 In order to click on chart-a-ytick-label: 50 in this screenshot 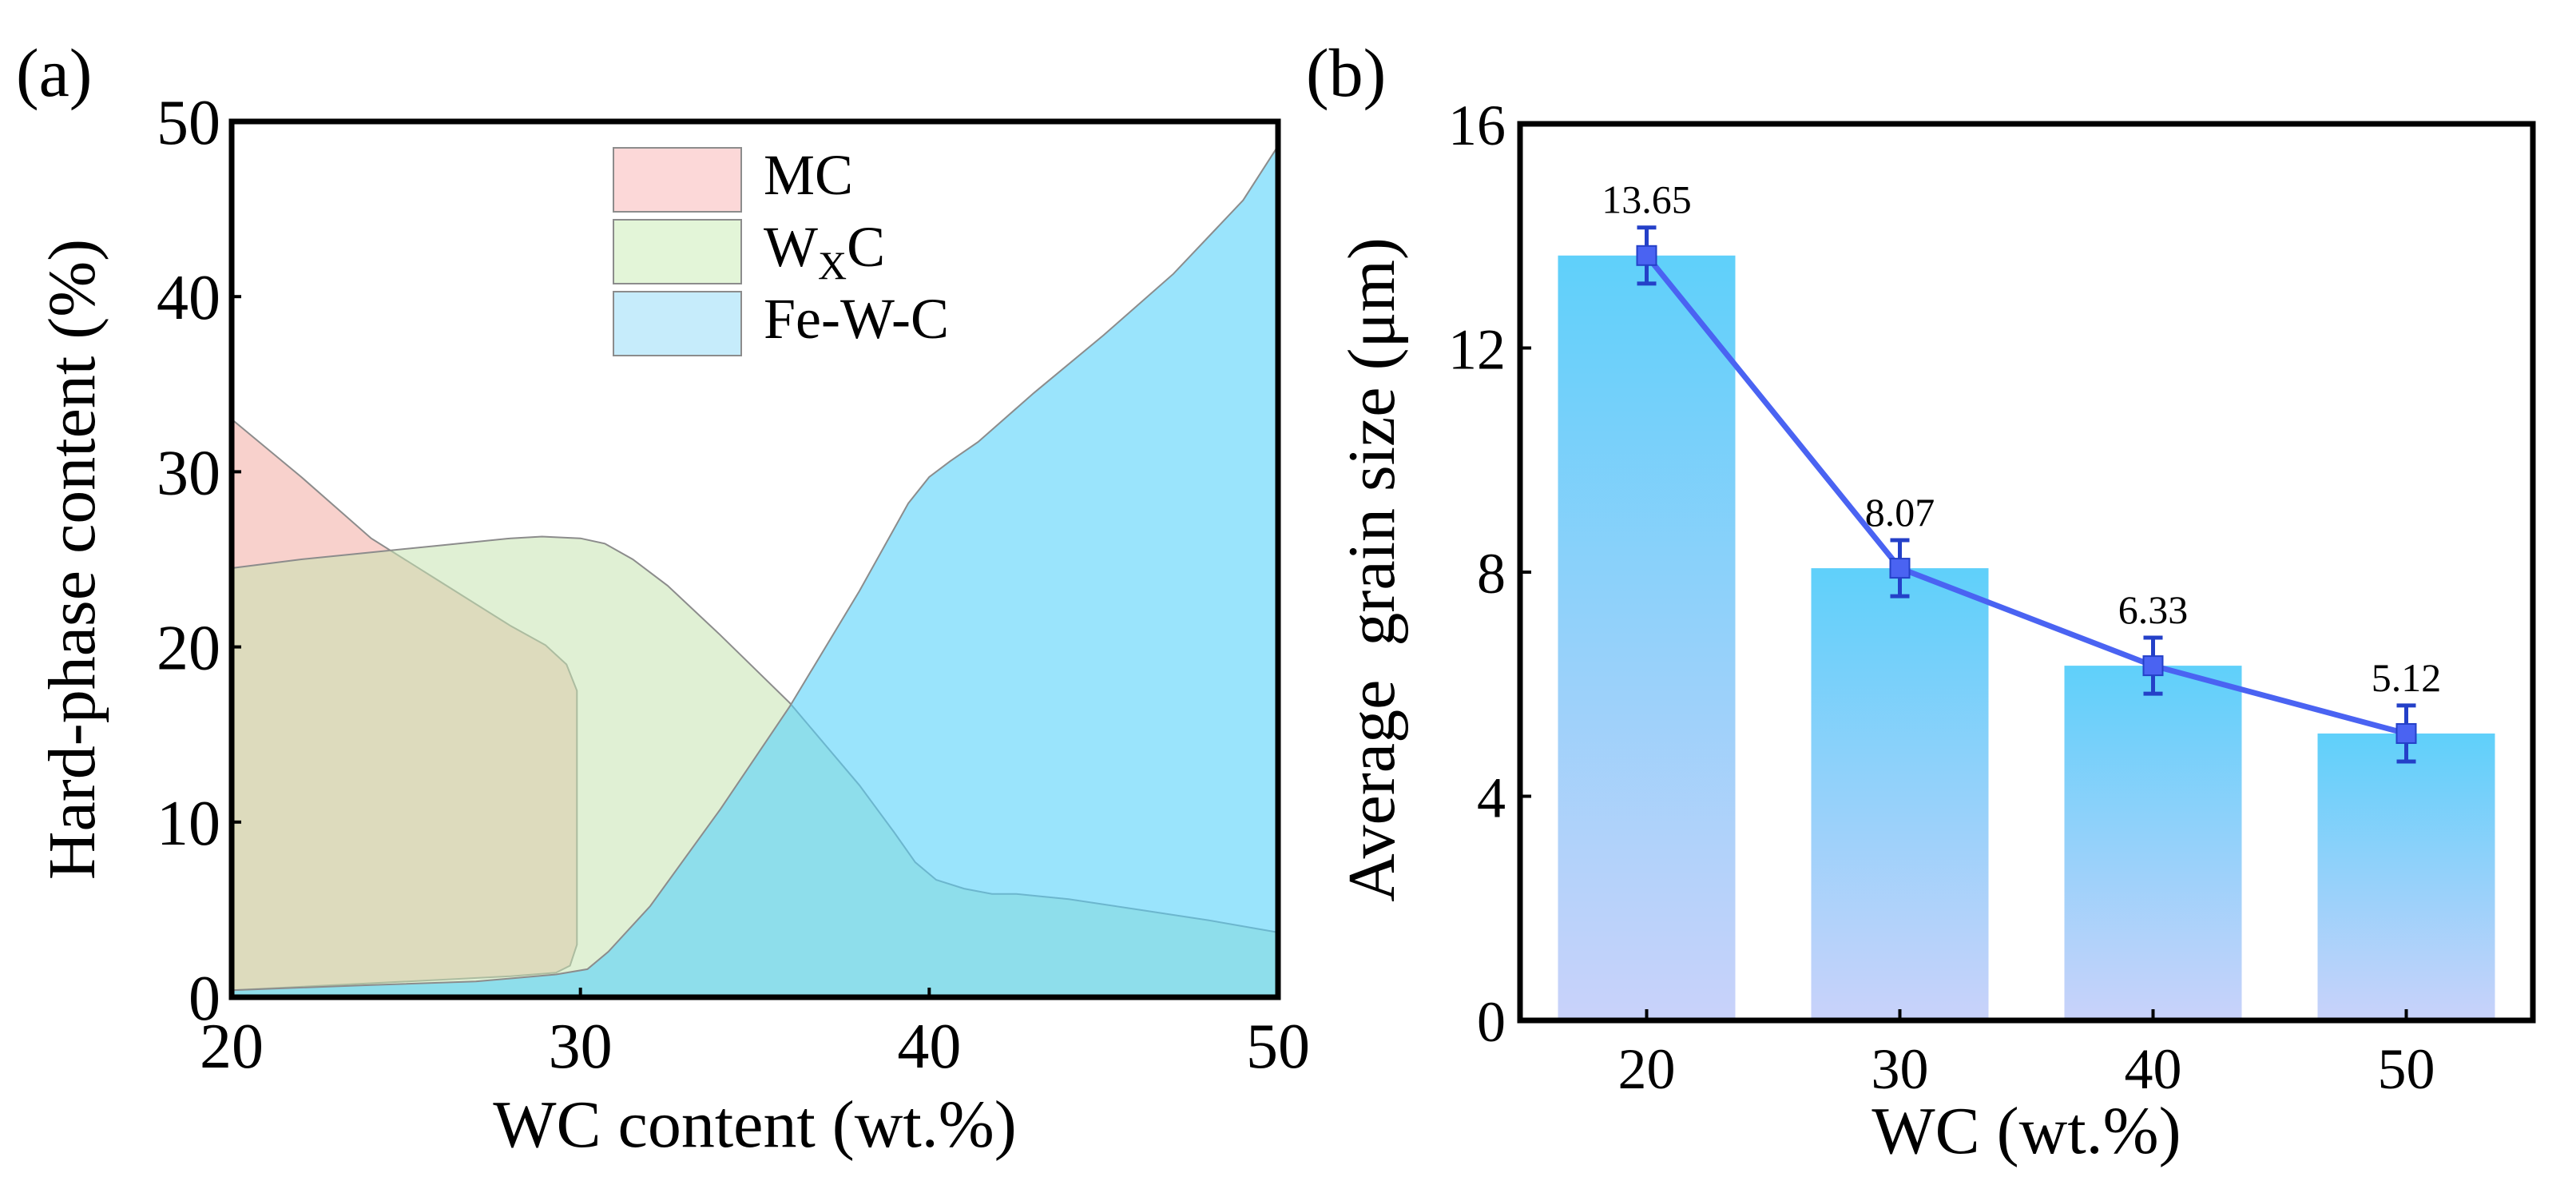, I will do `click(188, 123)`.